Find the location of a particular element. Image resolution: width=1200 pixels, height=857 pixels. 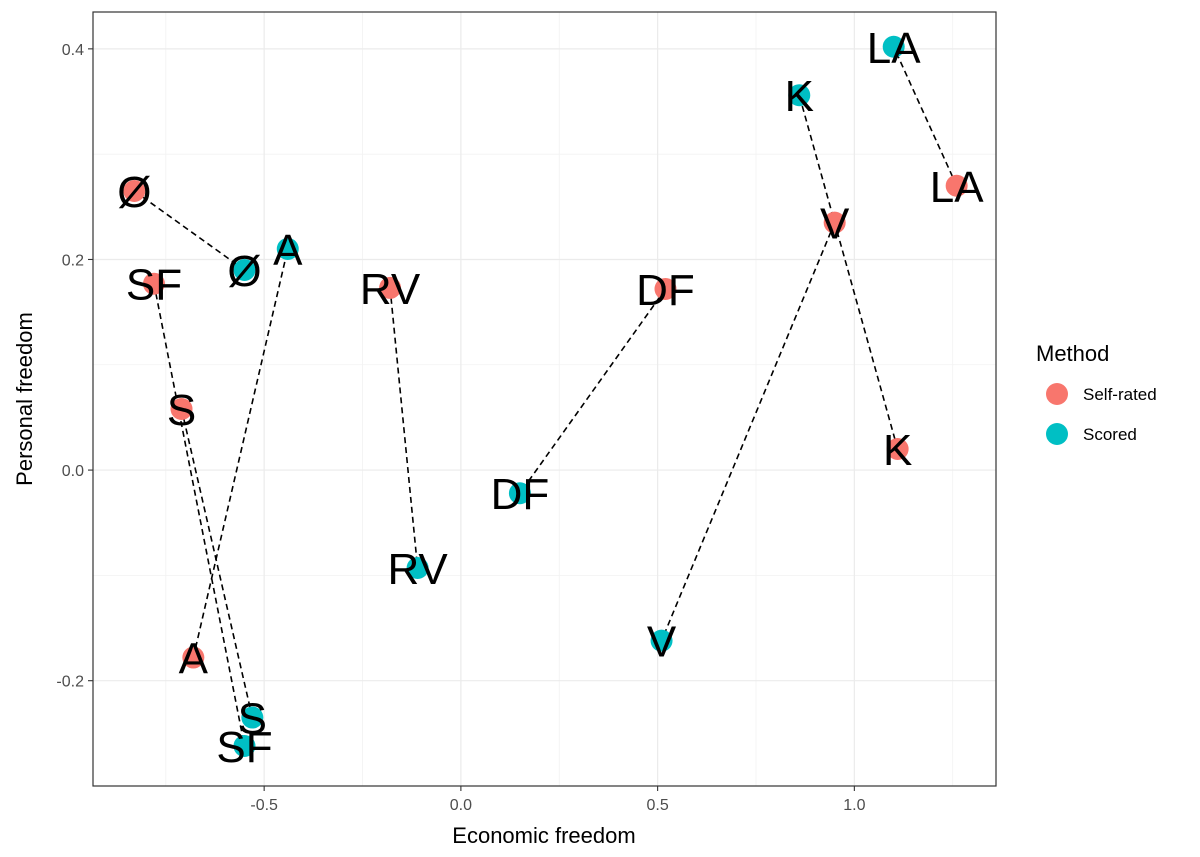

point-label-scored-rv: RV is located at coordinates (417, 569).